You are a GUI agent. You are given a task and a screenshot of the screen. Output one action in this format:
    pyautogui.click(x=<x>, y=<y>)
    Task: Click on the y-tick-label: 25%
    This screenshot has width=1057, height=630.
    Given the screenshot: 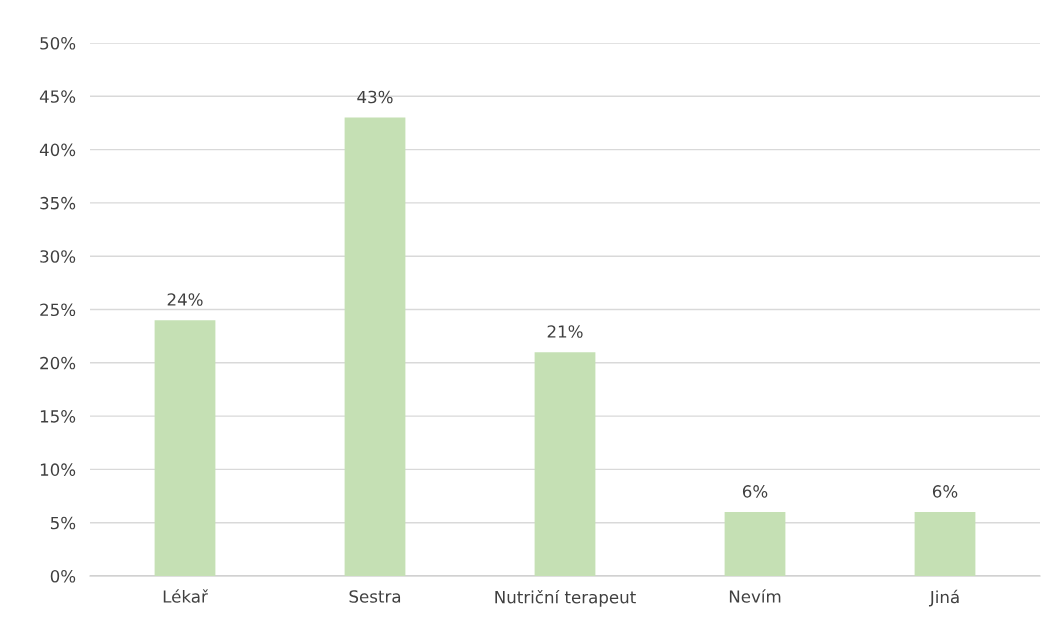 What is the action you would take?
    pyautogui.click(x=58, y=310)
    